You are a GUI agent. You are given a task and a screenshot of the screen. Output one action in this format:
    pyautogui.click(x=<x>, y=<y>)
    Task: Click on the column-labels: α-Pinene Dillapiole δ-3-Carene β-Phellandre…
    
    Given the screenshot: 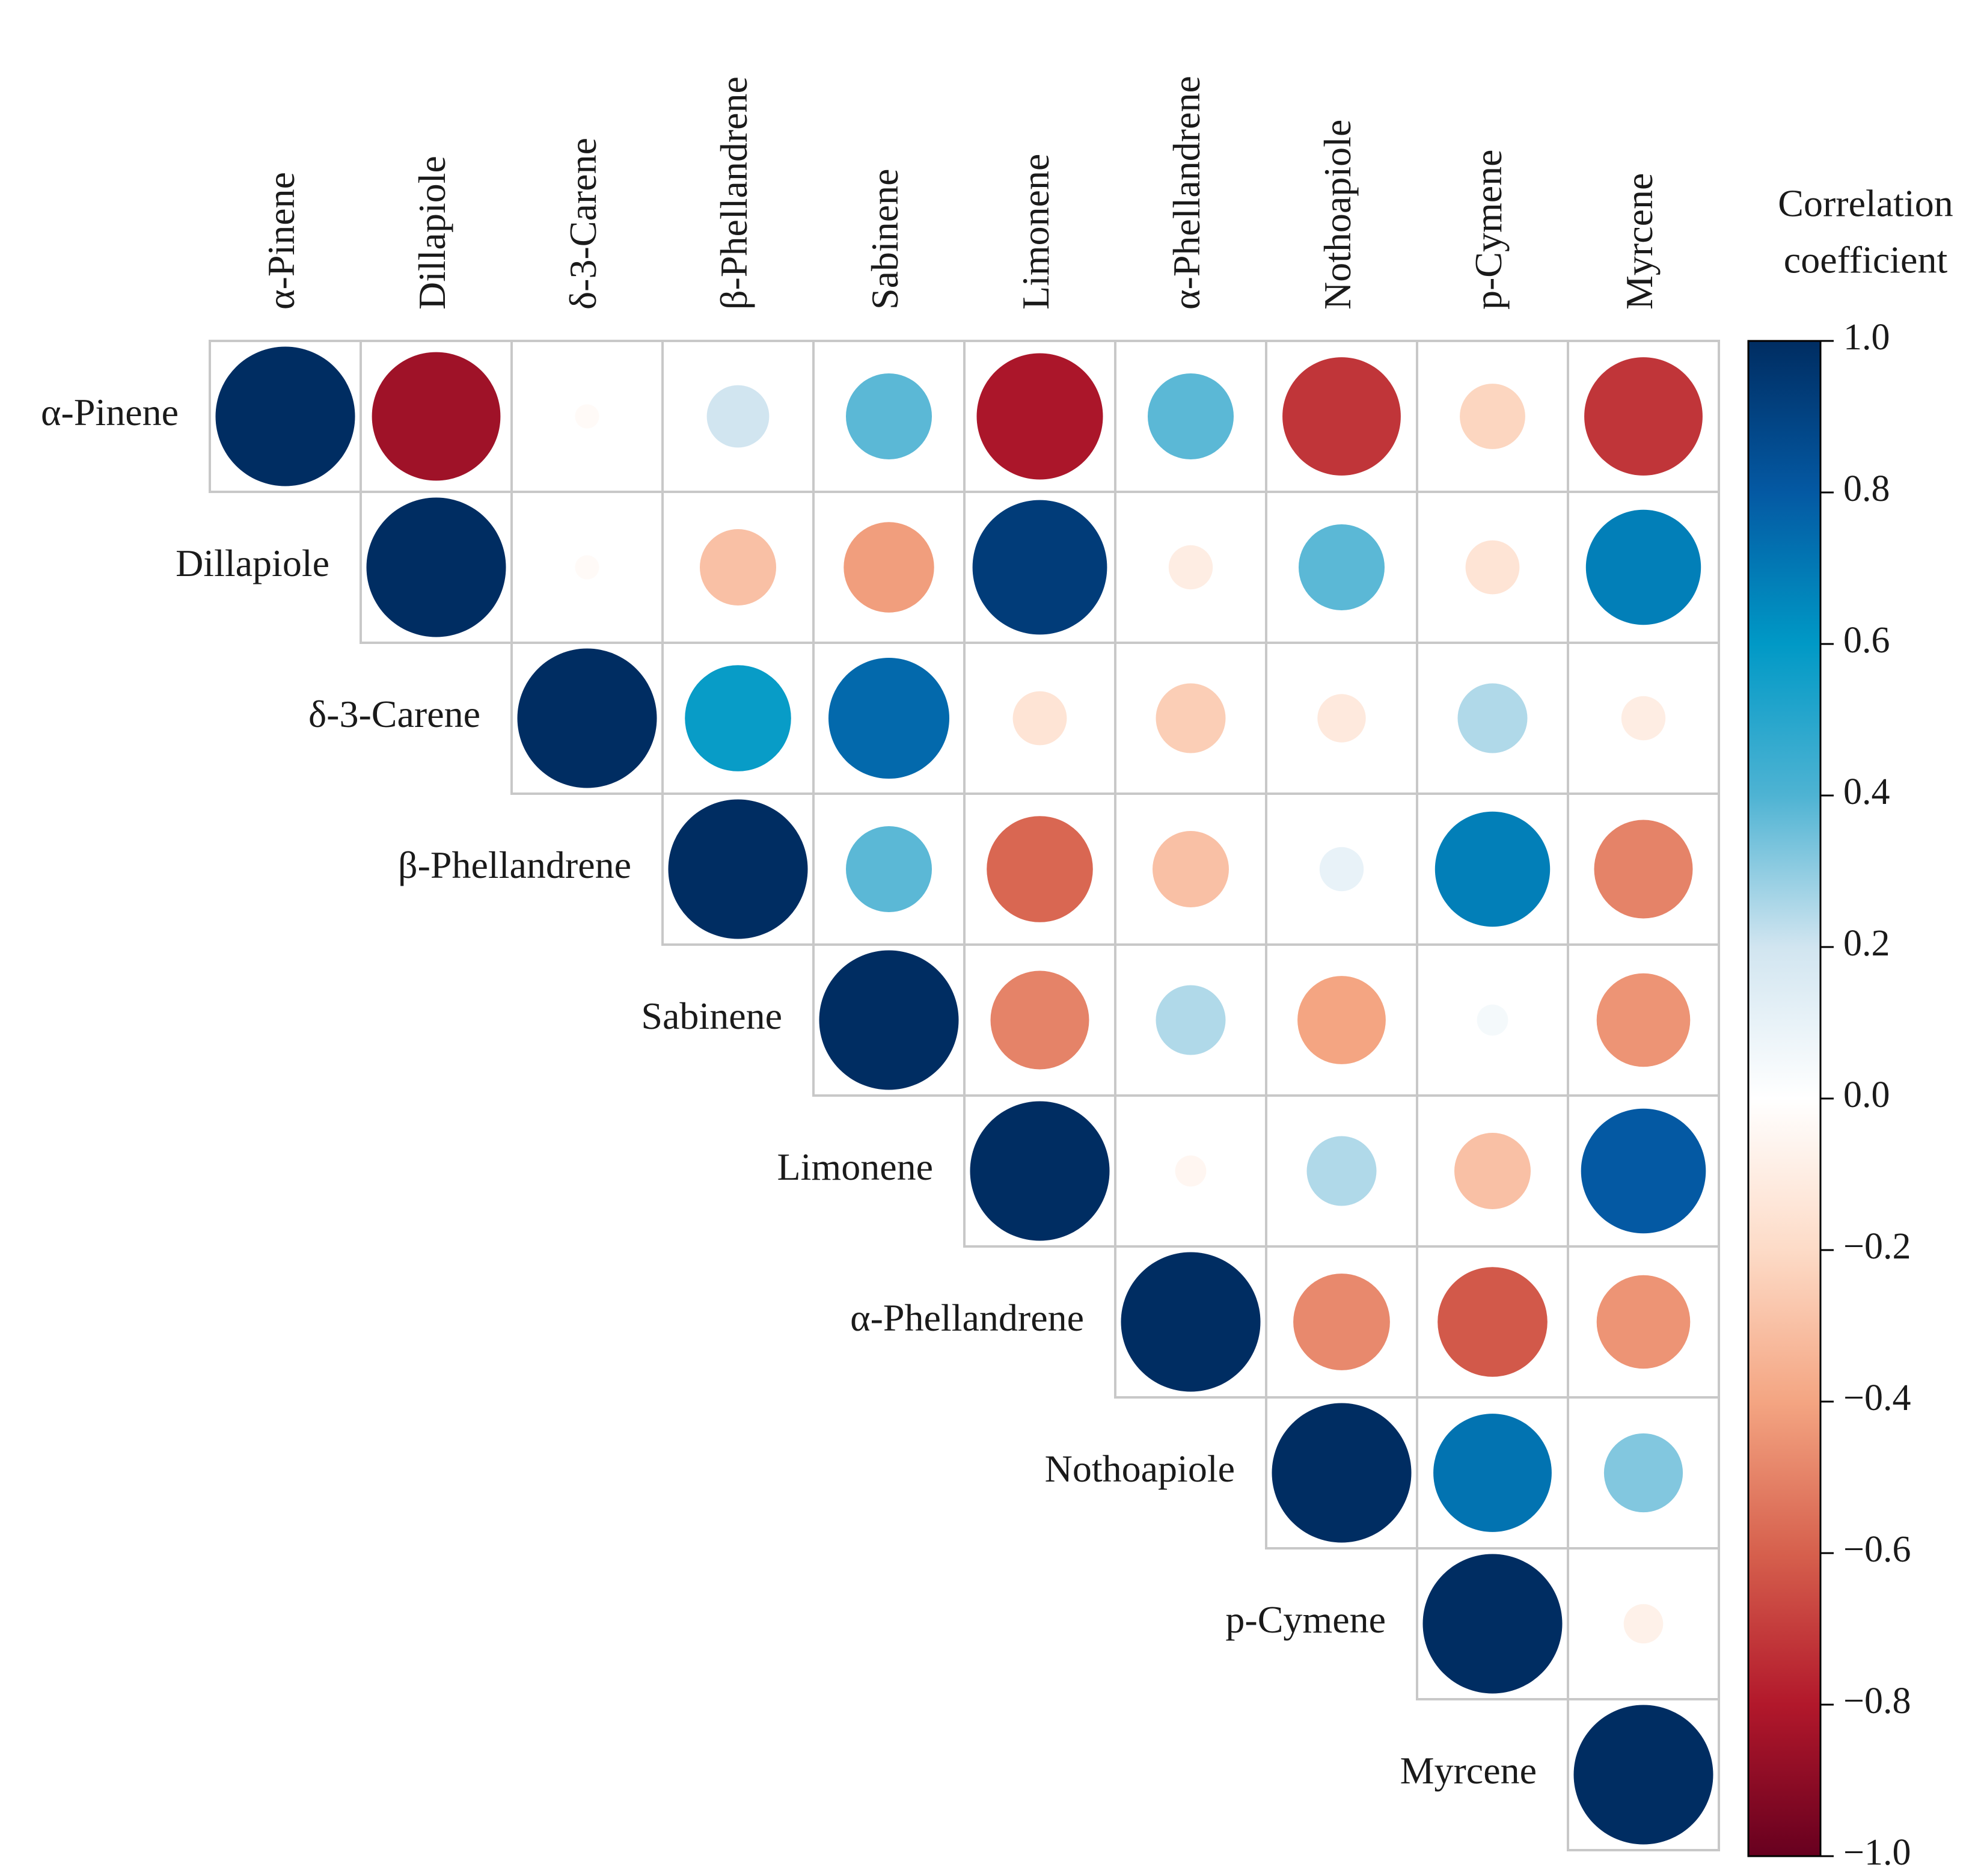 What is the action you would take?
    pyautogui.click(x=961, y=193)
    